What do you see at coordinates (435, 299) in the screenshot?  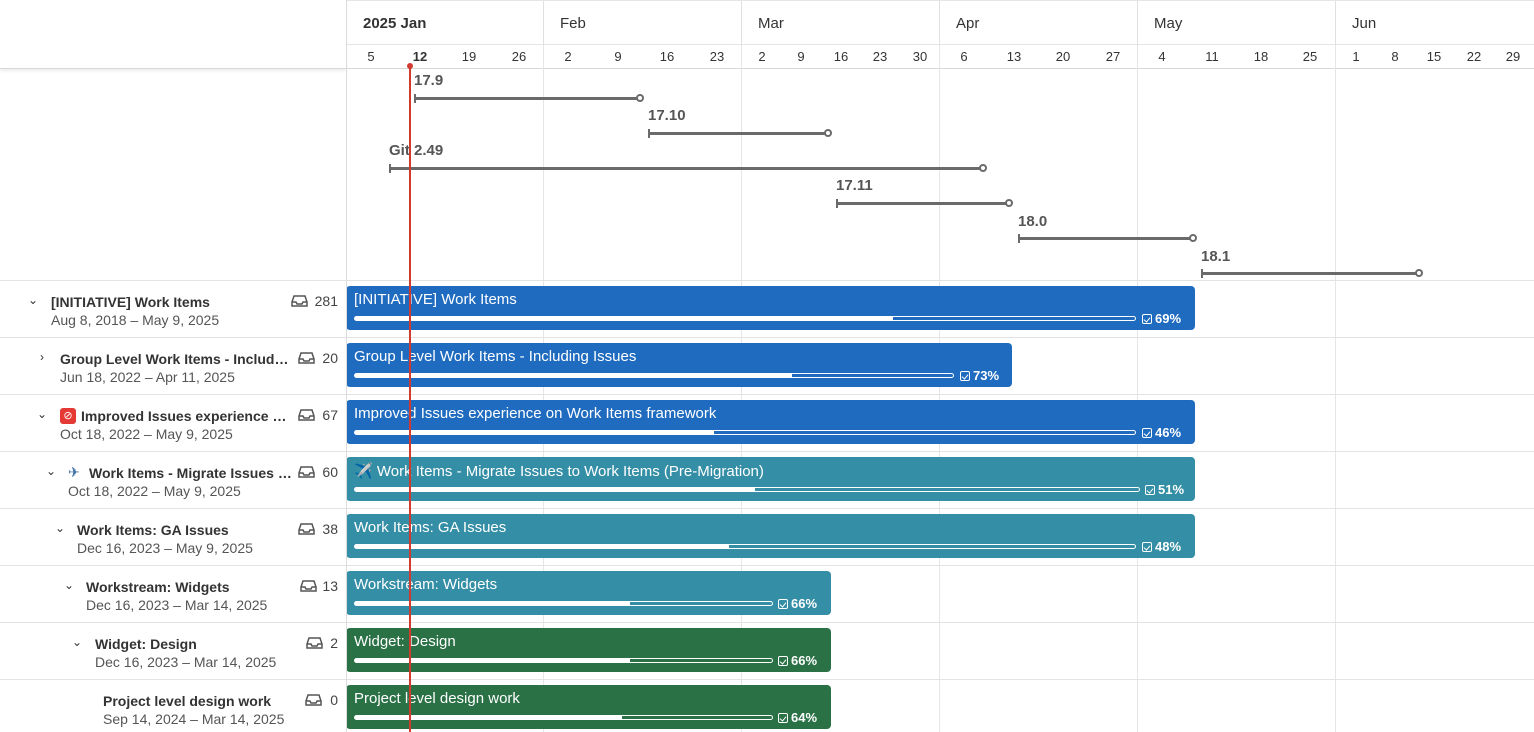 I see `bar-title: [INITIATIVE] Work Items` at bounding box center [435, 299].